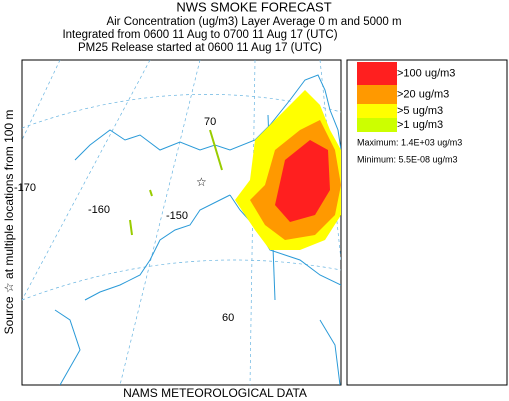 The height and width of the screenshot is (401, 509). I want to click on legend: >100 ug/m3 >20 ug/m3 >5 ug/m3 >1 ug/m3, so click(406, 97).